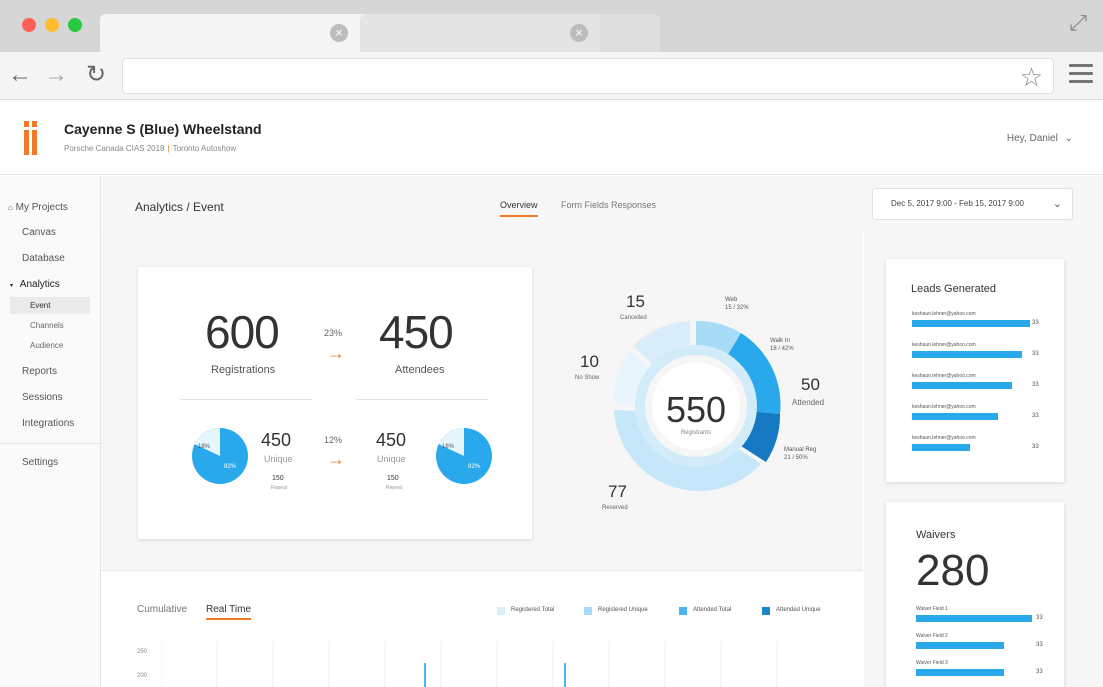 The width and height of the screenshot is (1103, 687). What do you see at coordinates (34, 138) in the screenshot?
I see `app-logo` at bounding box center [34, 138].